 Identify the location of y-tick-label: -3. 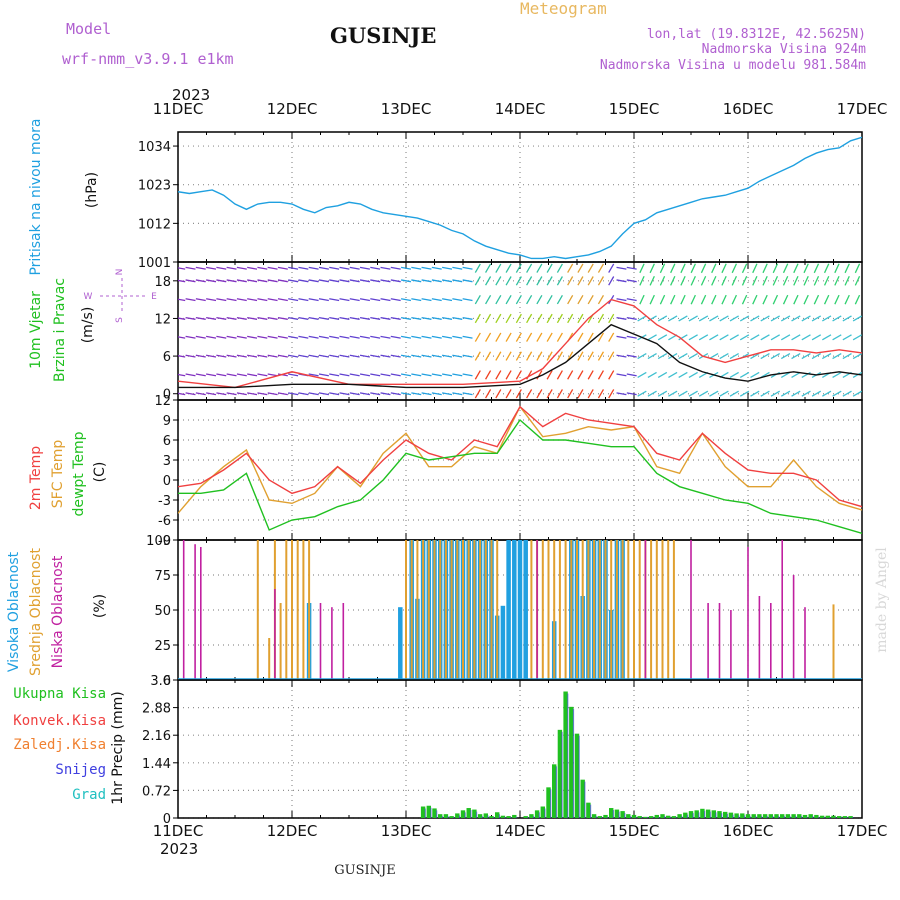
(164, 501).